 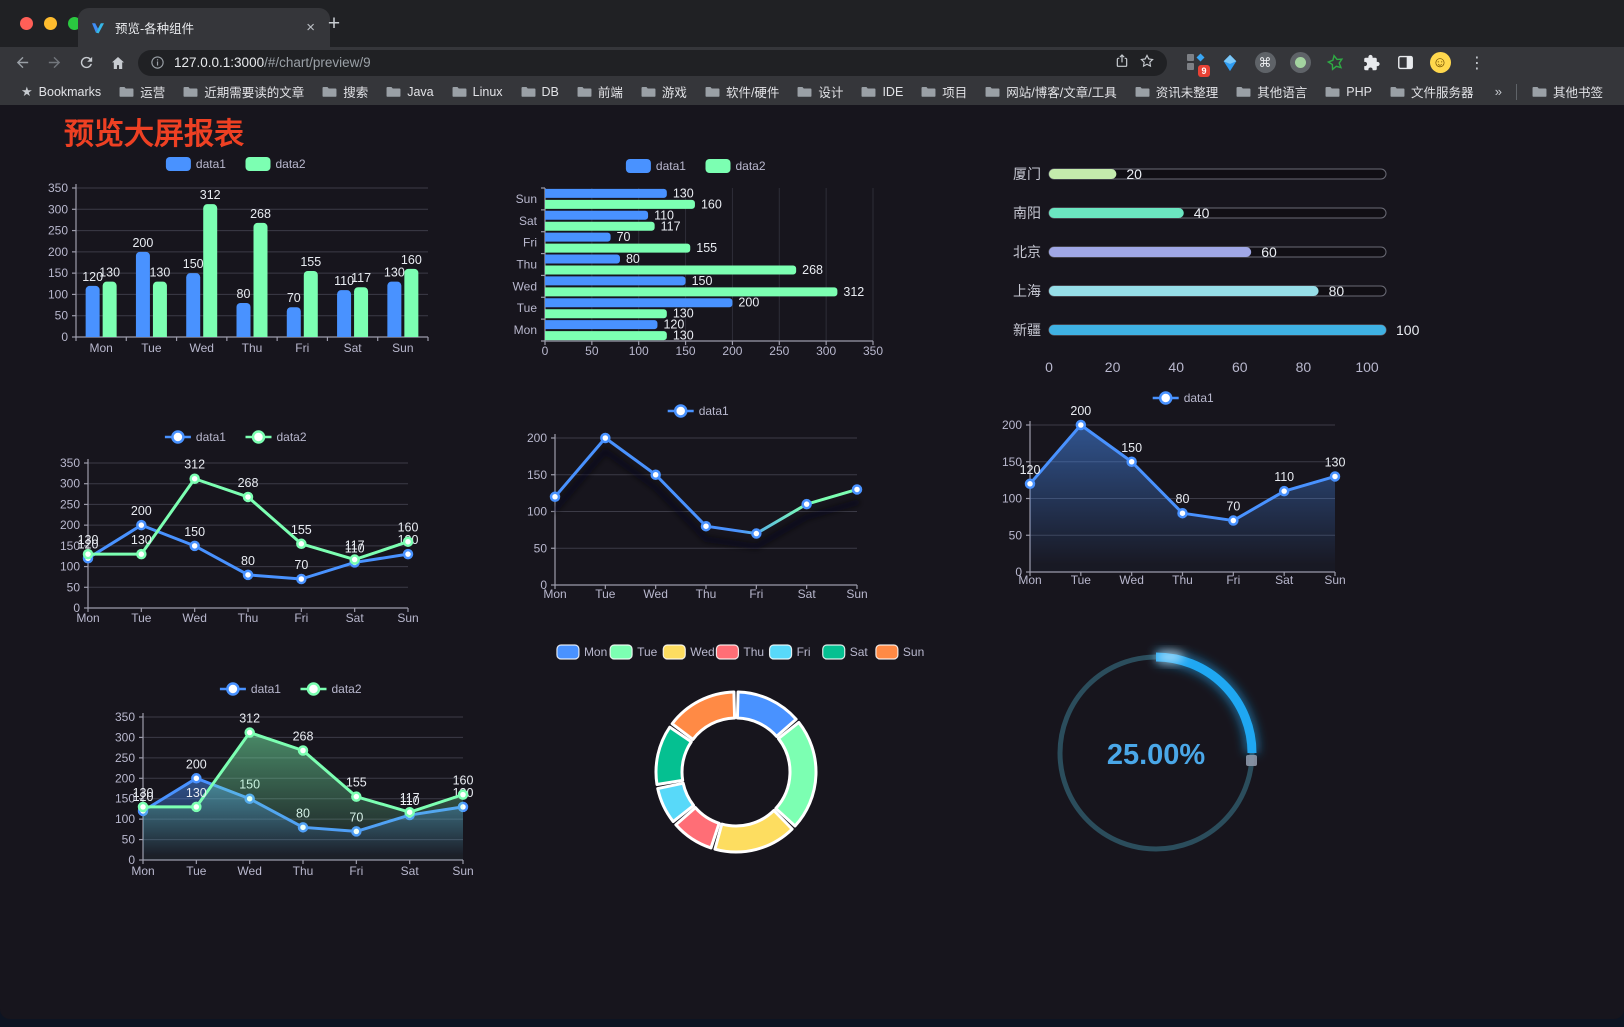 I want to click on extensions-puzzle-icon, so click(x=1370, y=63).